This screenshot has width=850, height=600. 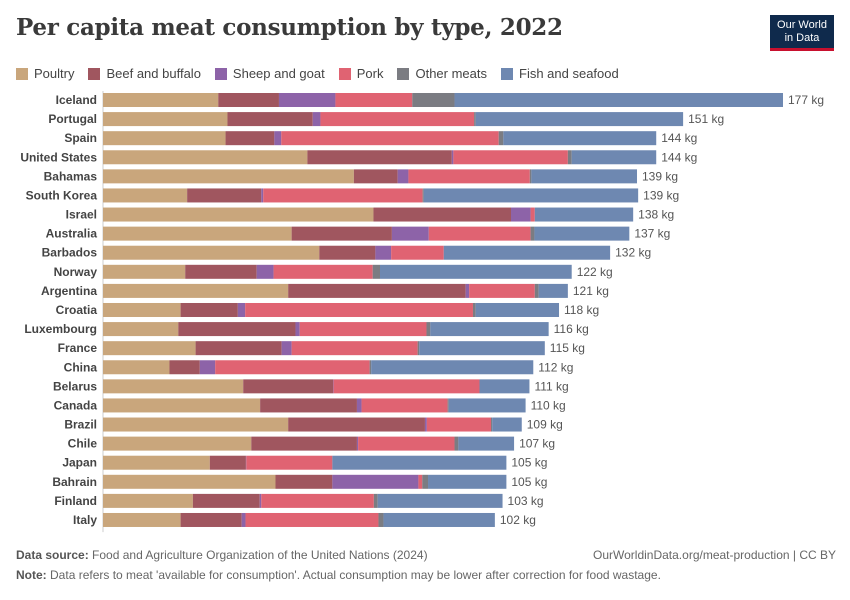 What do you see at coordinates (269, 73) in the screenshot?
I see `legend-item: Sheep and goat` at bounding box center [269, 73].